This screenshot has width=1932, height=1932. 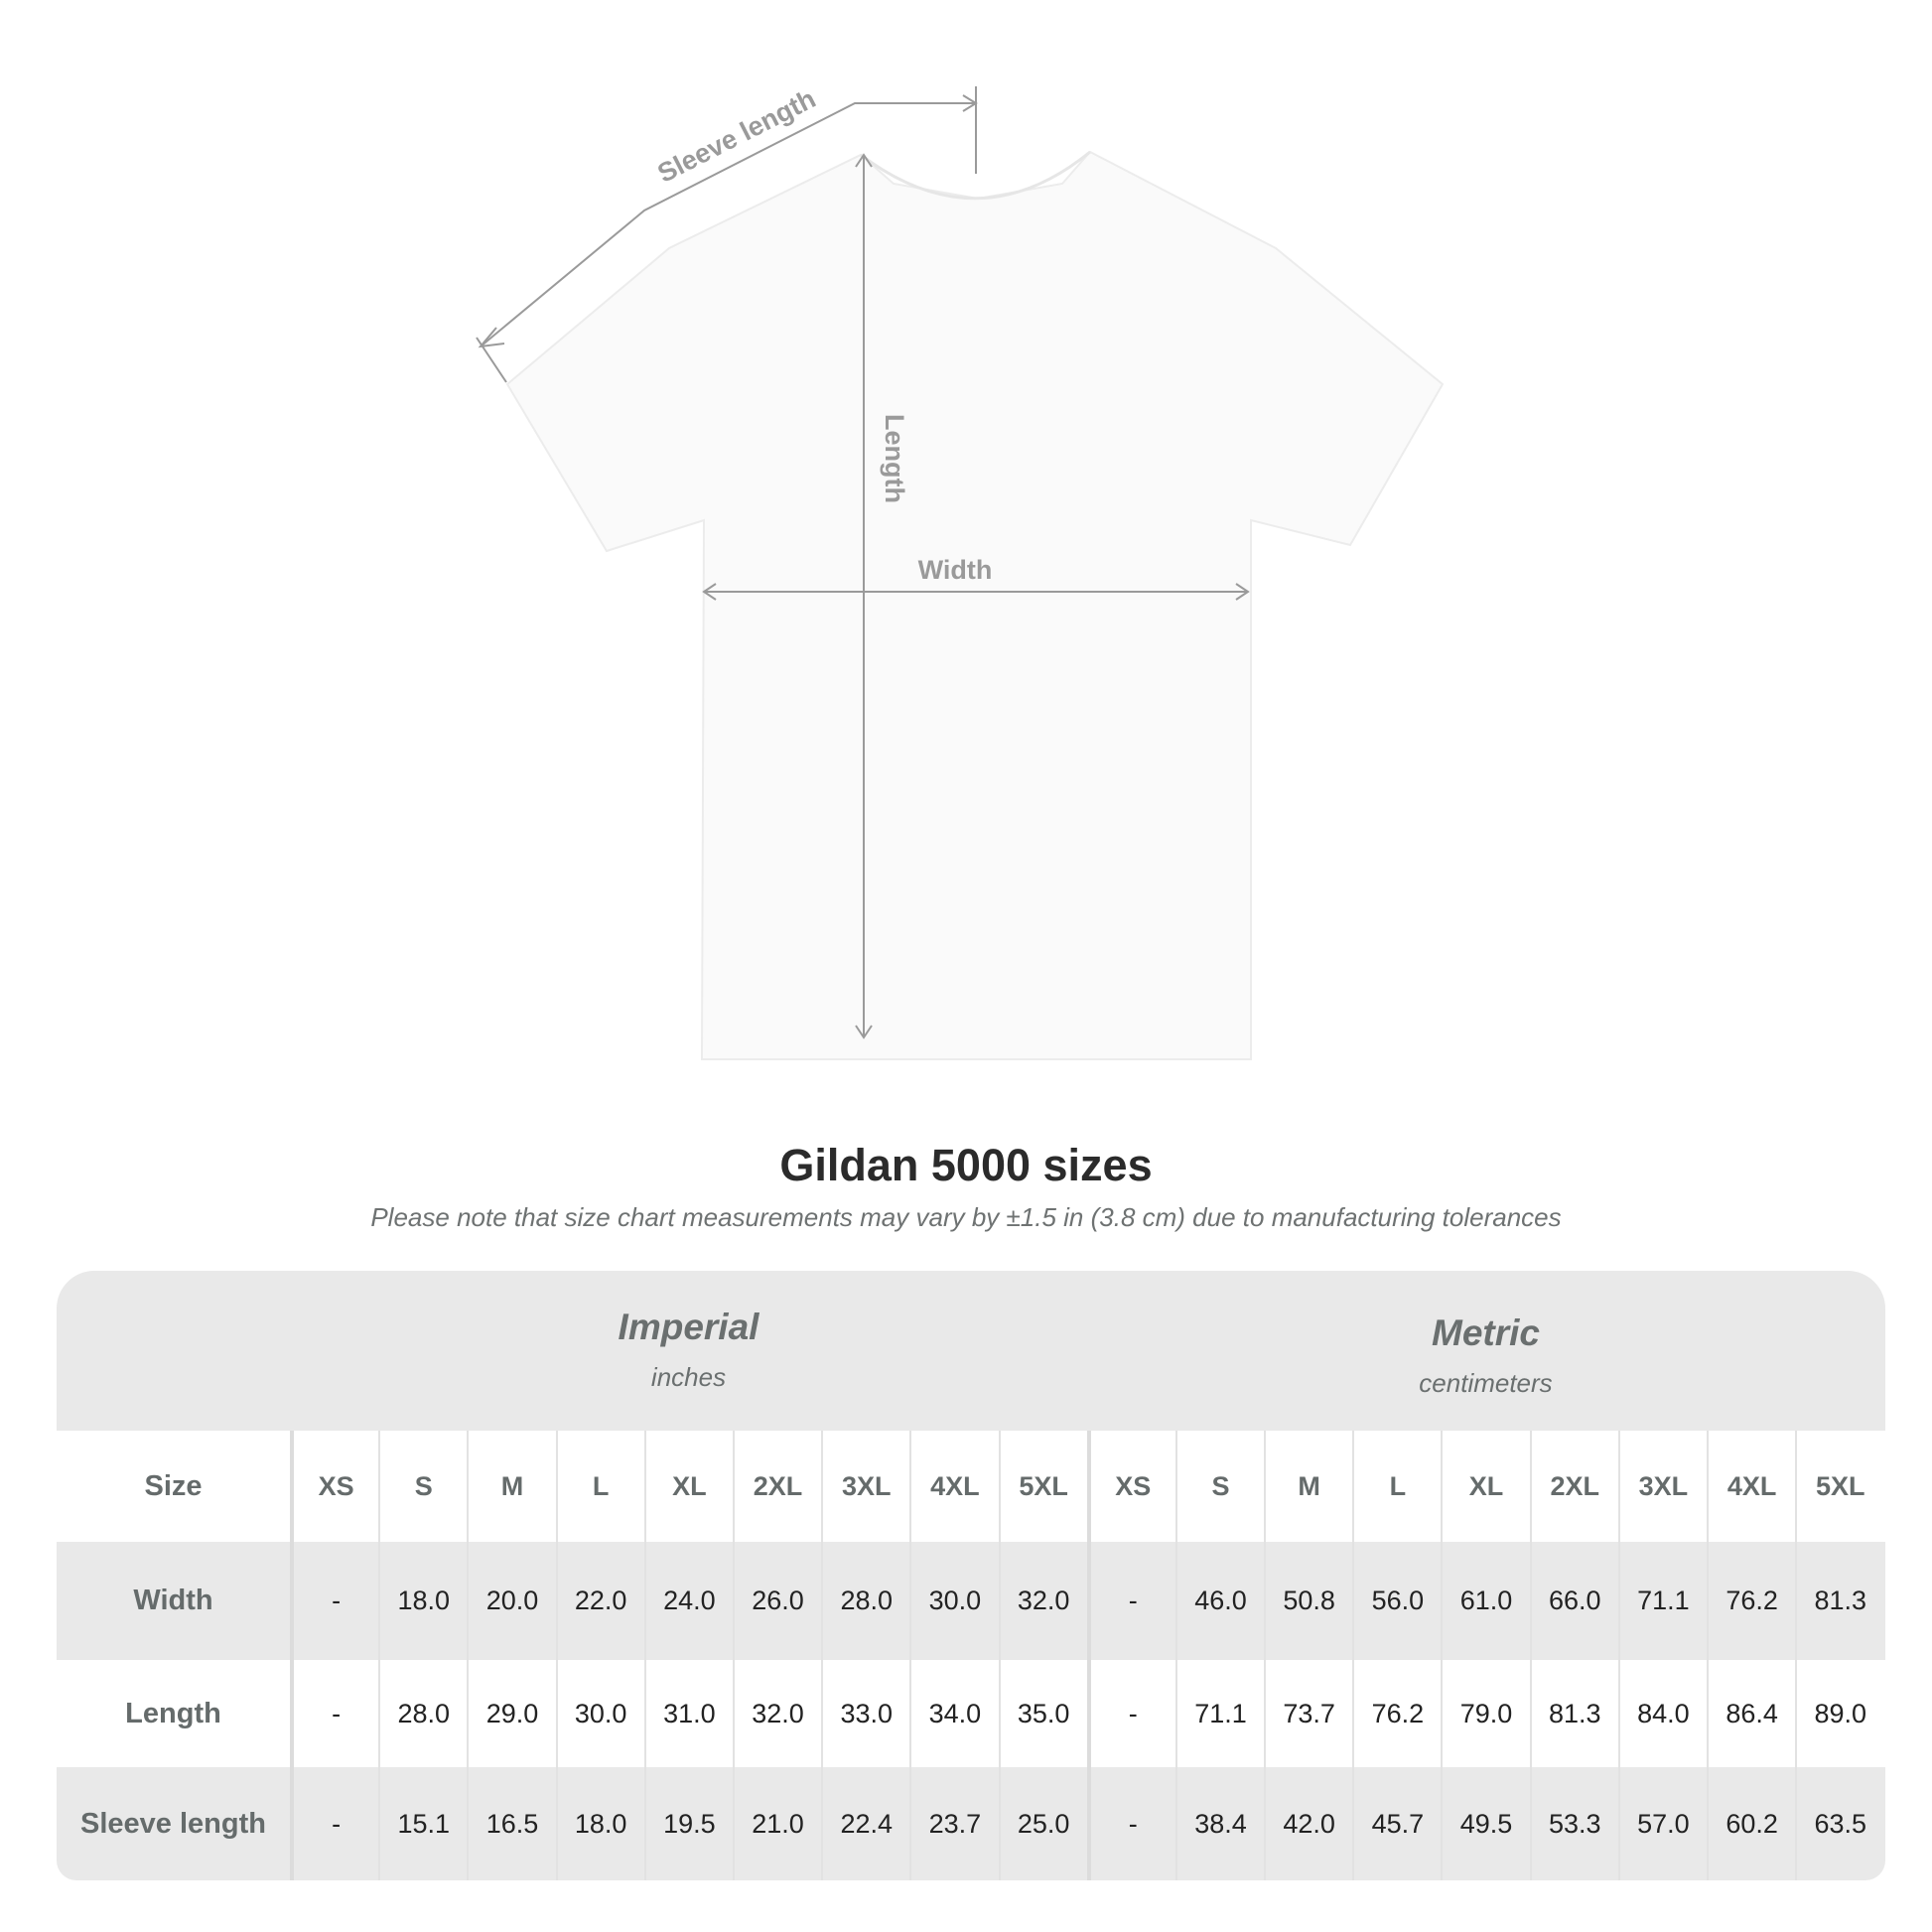 What do you see at coordinates (511, 1486) in the screenshot?
I see `size-header-imperial: M` at bounding box center [511, 1486].